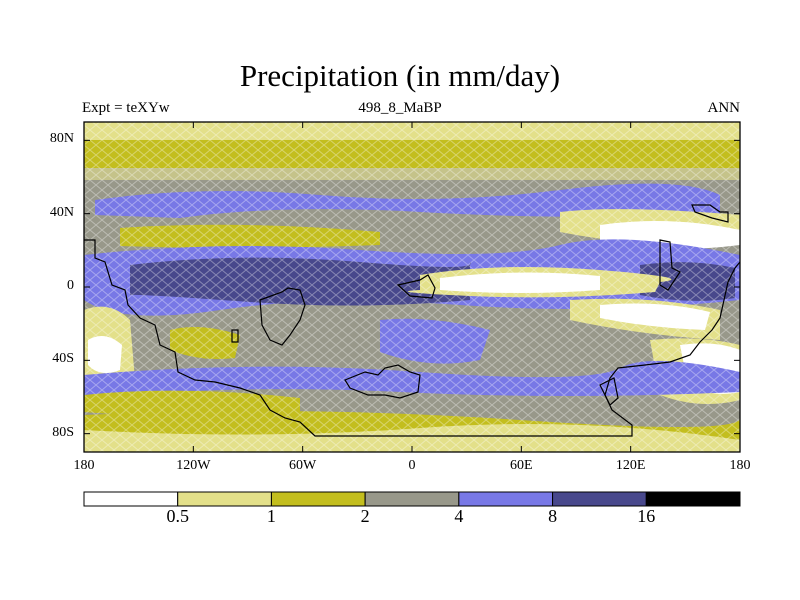 The width and height of the screenshot is (800, 600). Describe the element at coordinates (521, 465) in the screenshot. I see `lon-tick-label: 60E` at that location.